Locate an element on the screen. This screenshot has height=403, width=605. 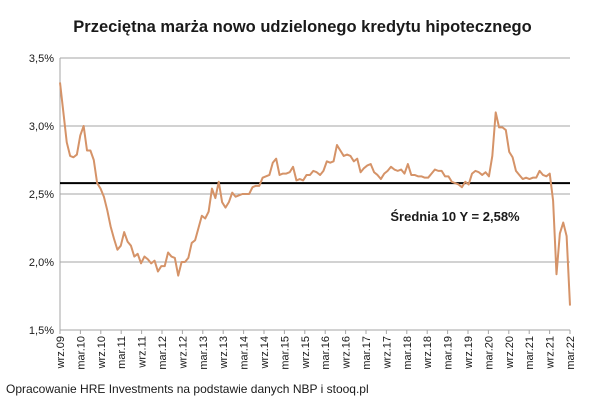
x-tick-label: wrz.11 is located at coordinates (143, 352).